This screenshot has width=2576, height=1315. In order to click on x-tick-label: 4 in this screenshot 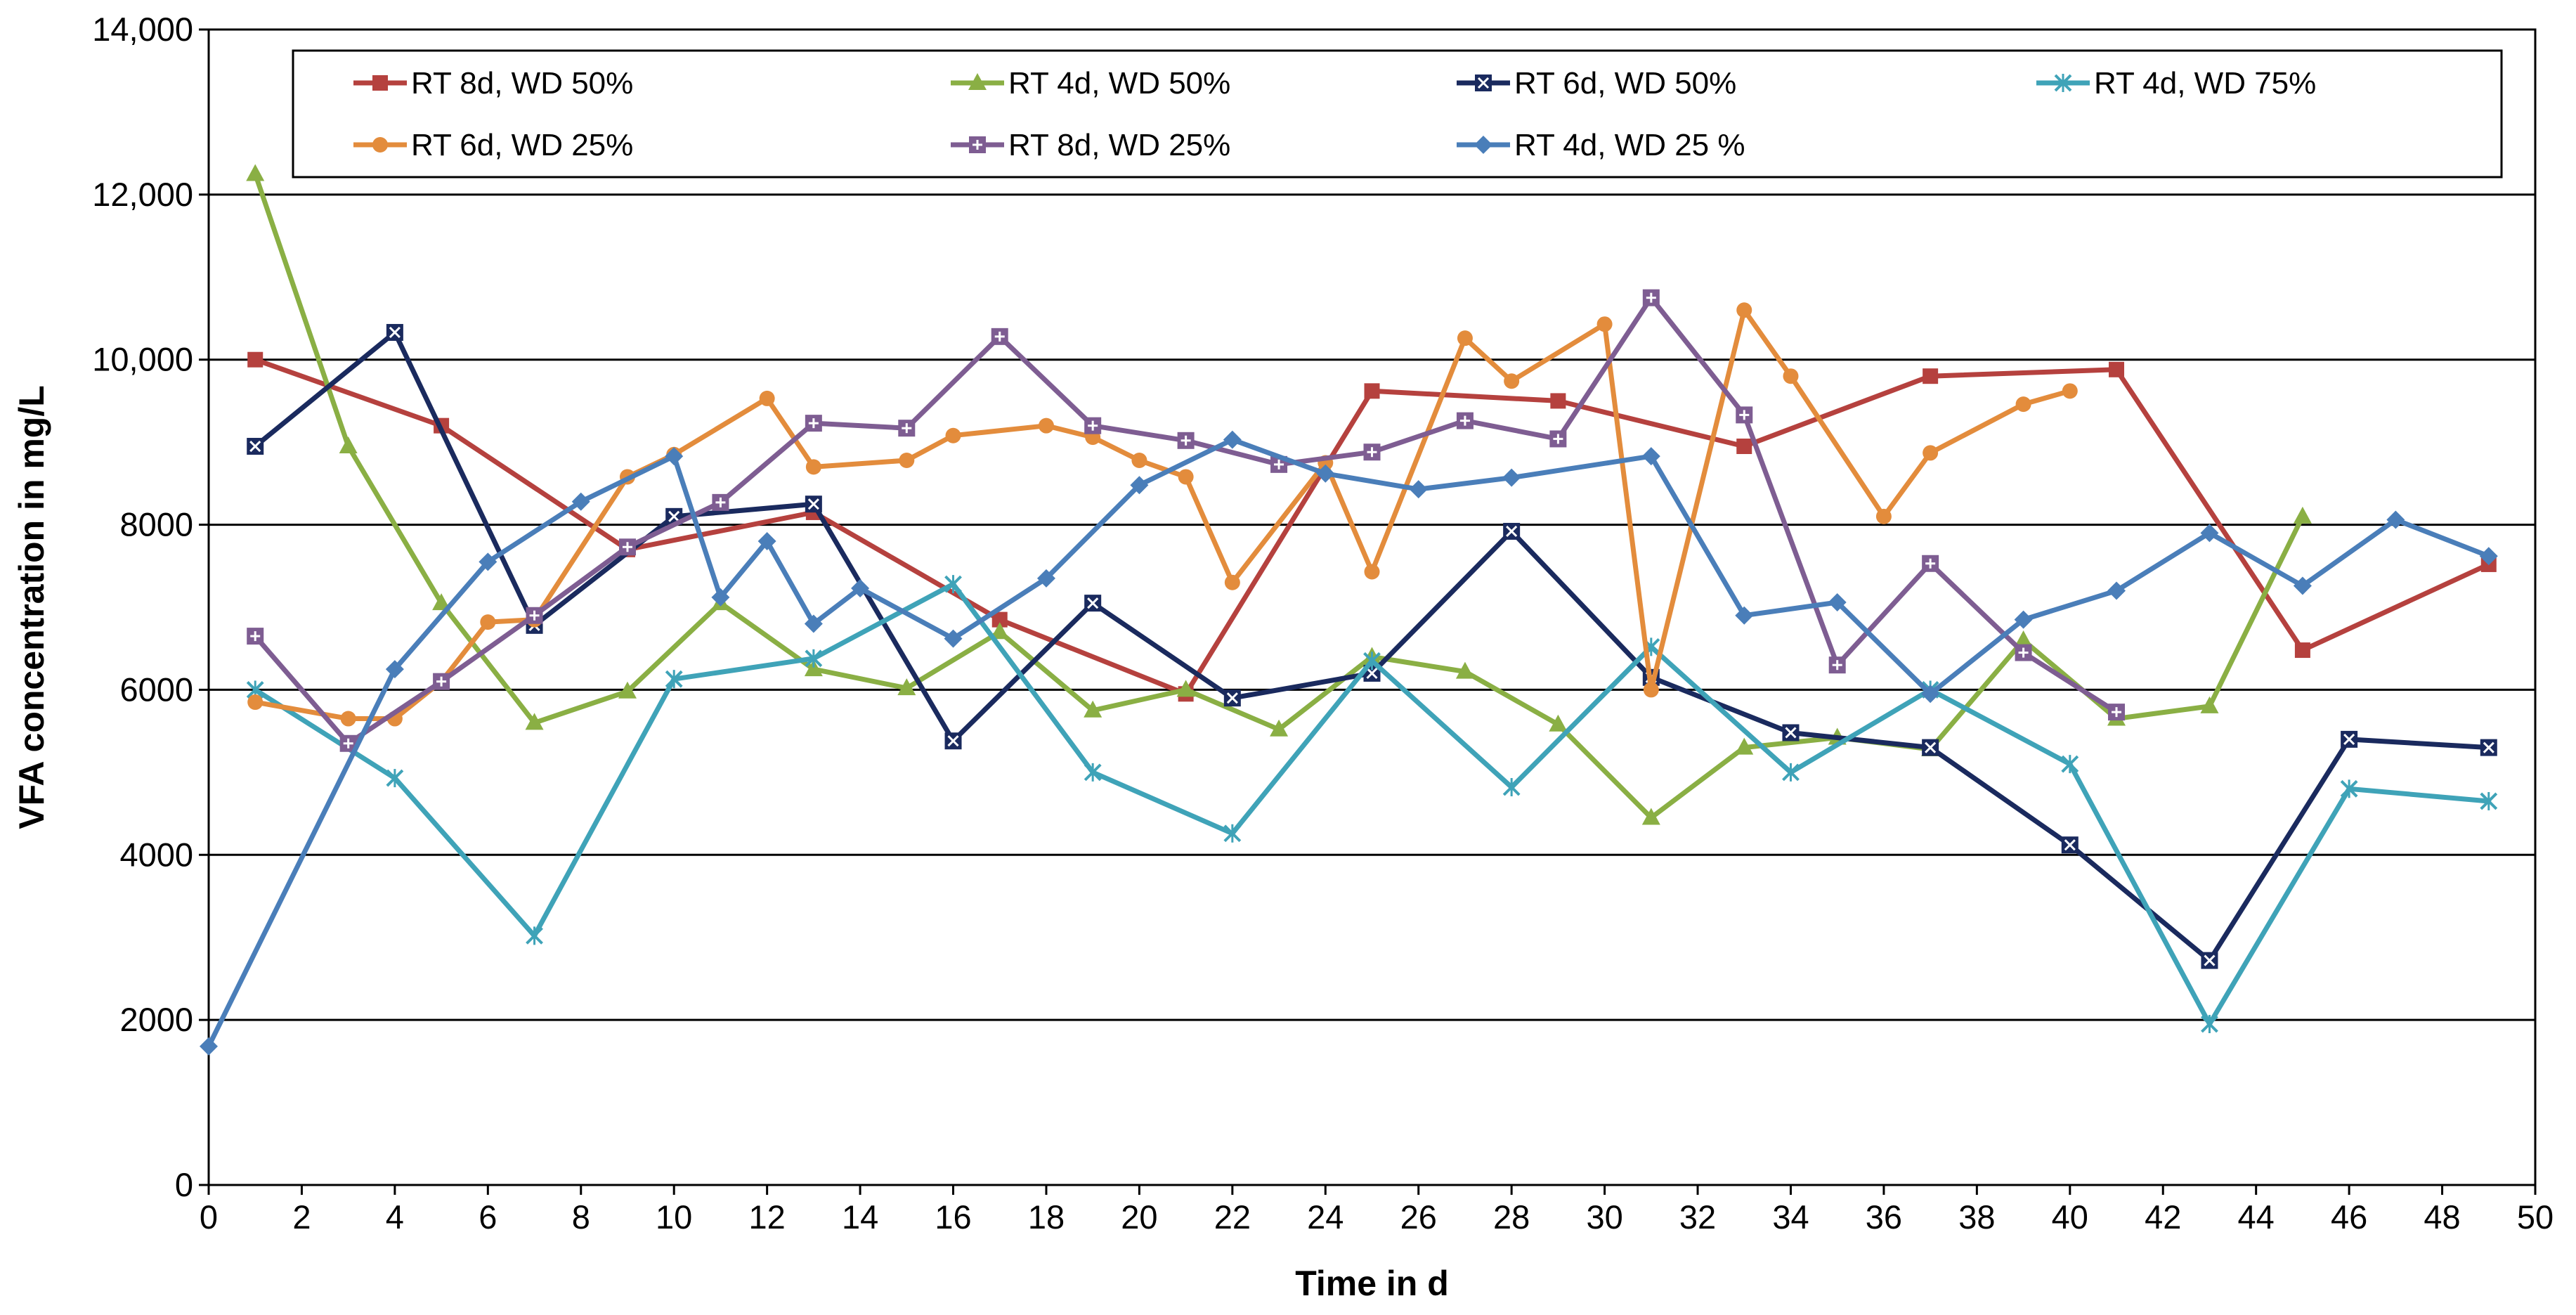, I will do `click(395, 1217)`.